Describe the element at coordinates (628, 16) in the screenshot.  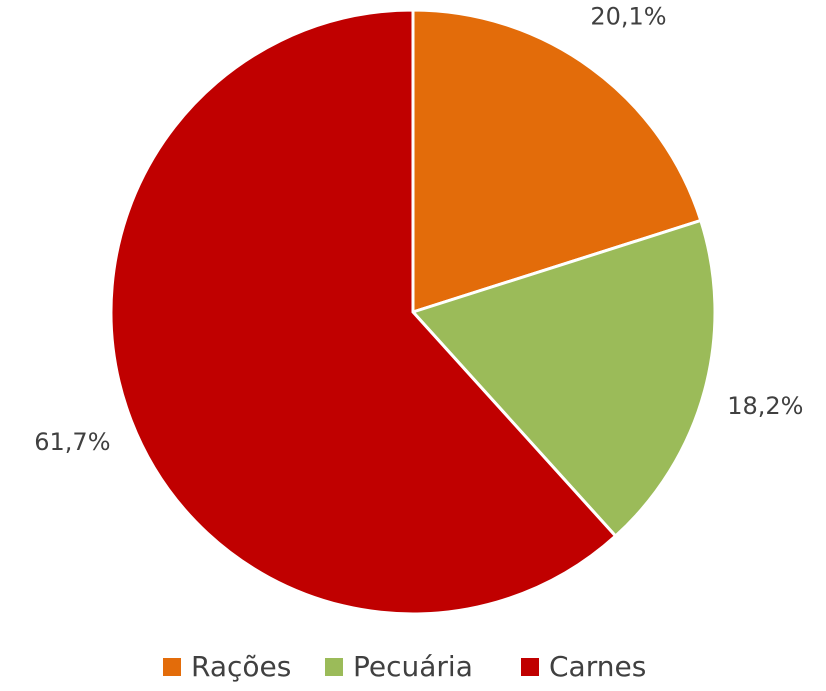
I see `data-label: 20,1%` at that location.